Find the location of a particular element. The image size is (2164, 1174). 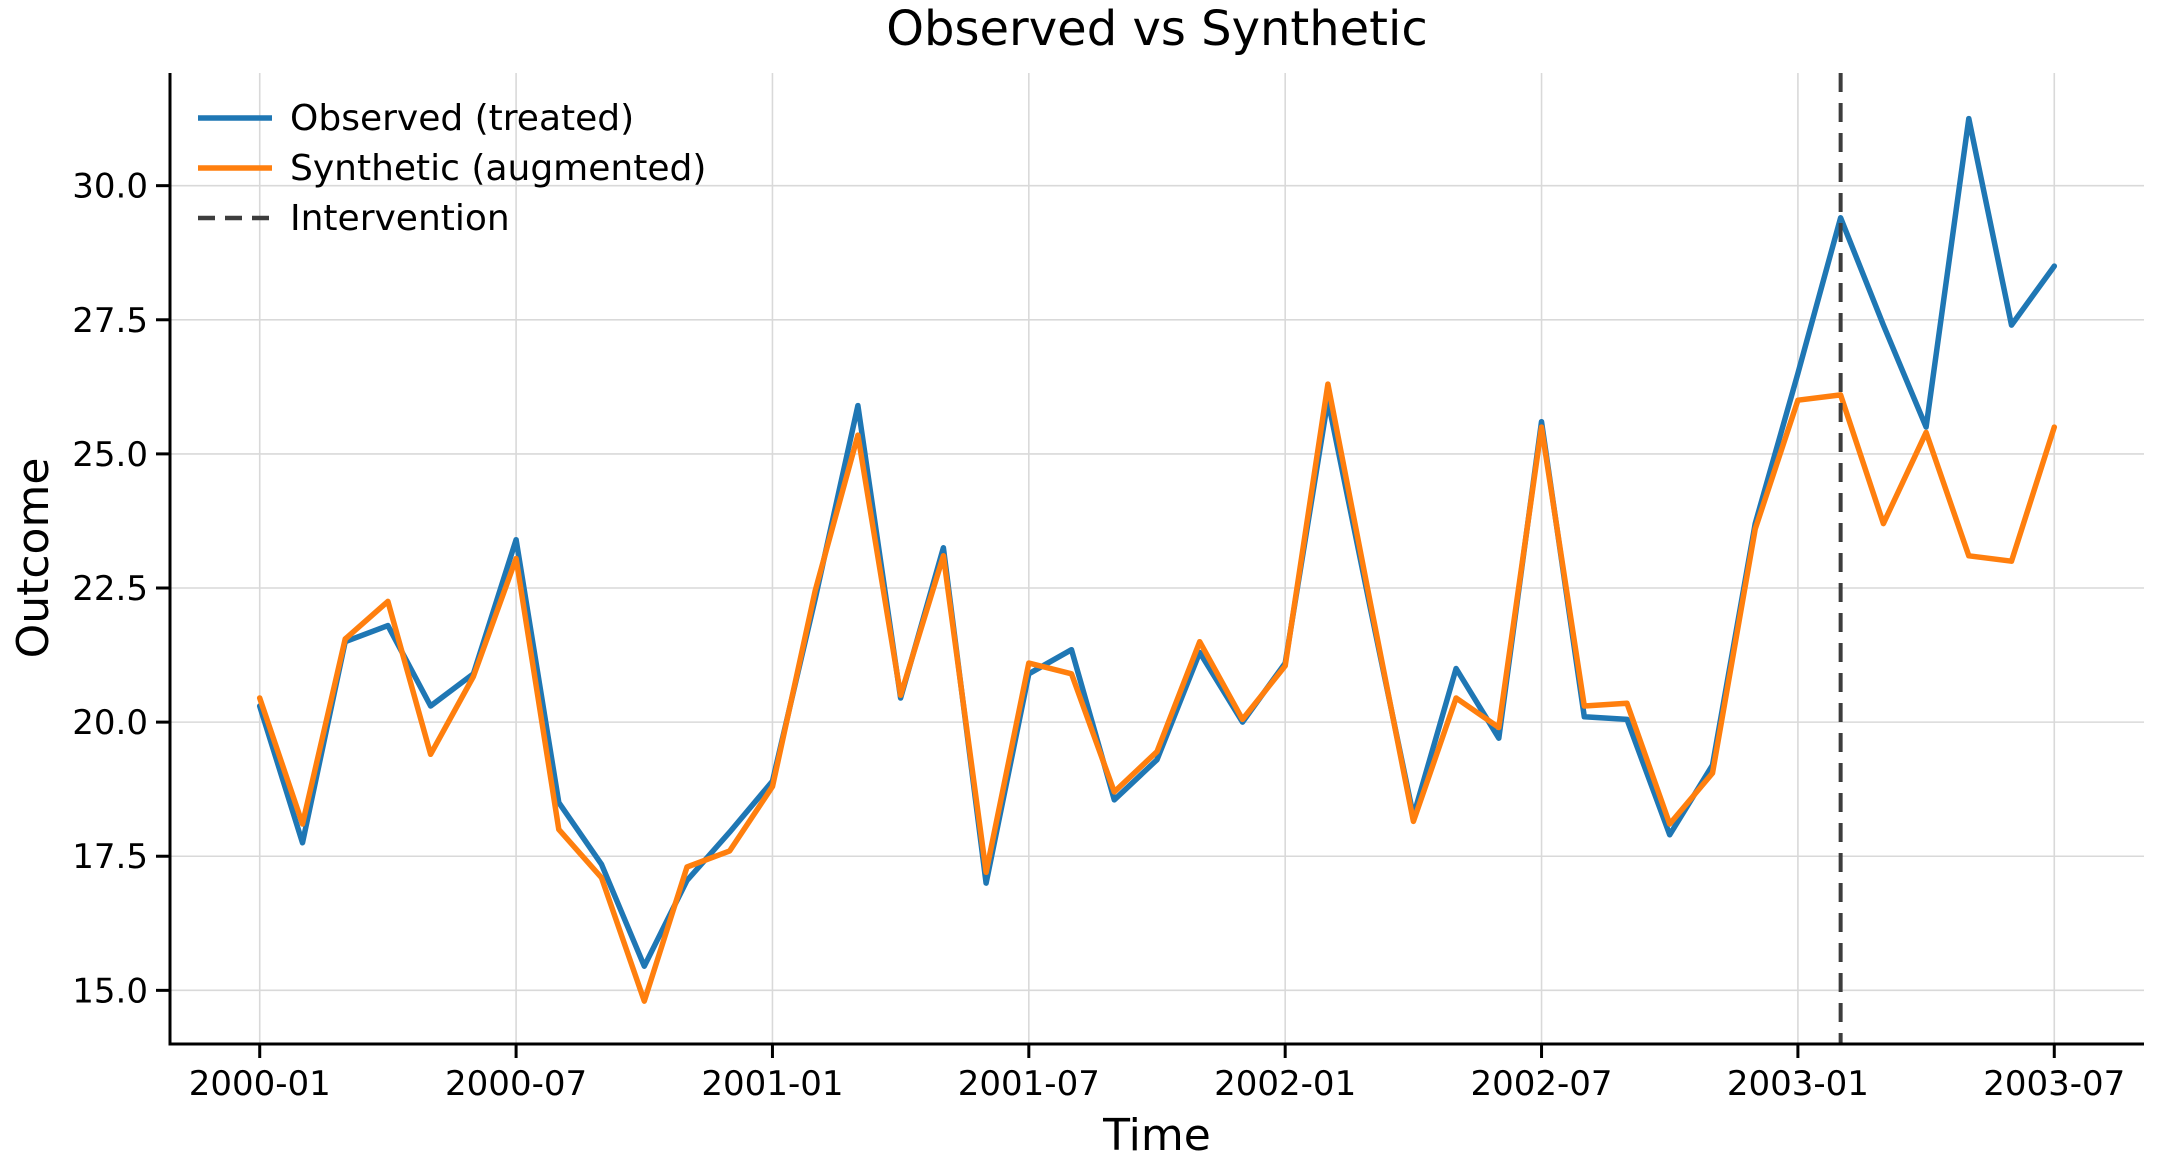

x-tick-label: 2001-07 is located at coordinates (1029, 1084).